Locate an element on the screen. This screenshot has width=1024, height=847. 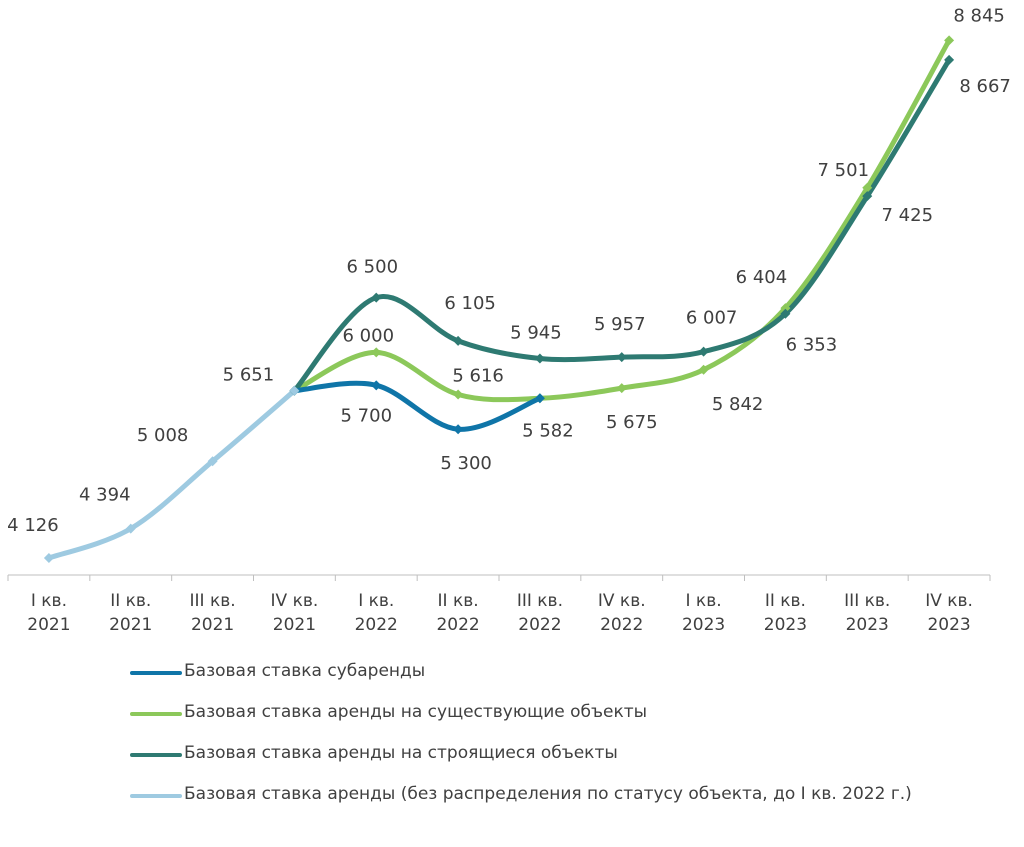
x-tick-label: IV кв. 2023 is located at coordinates (949, 613).